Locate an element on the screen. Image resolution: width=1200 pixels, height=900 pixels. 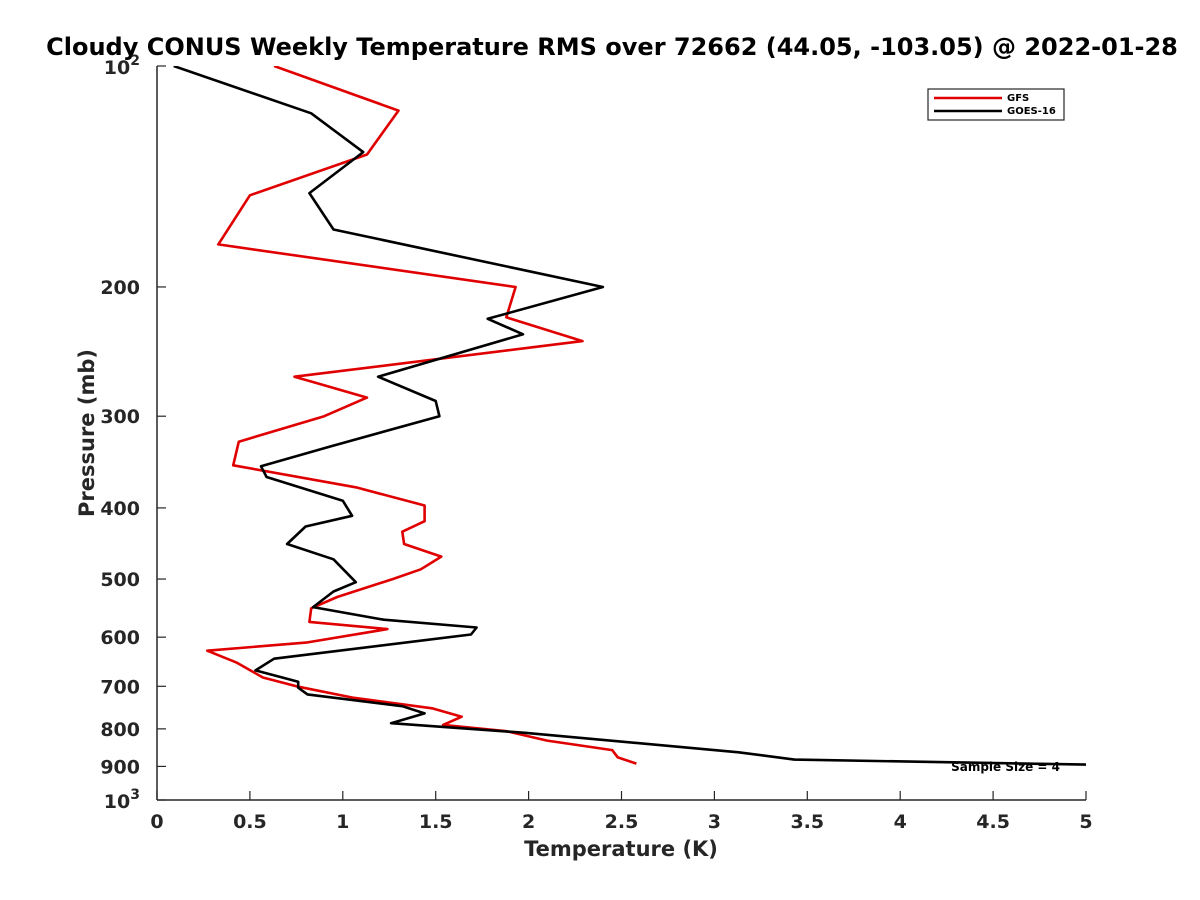
x-tick-label: 4.5 is located at coordinates (993, 822).